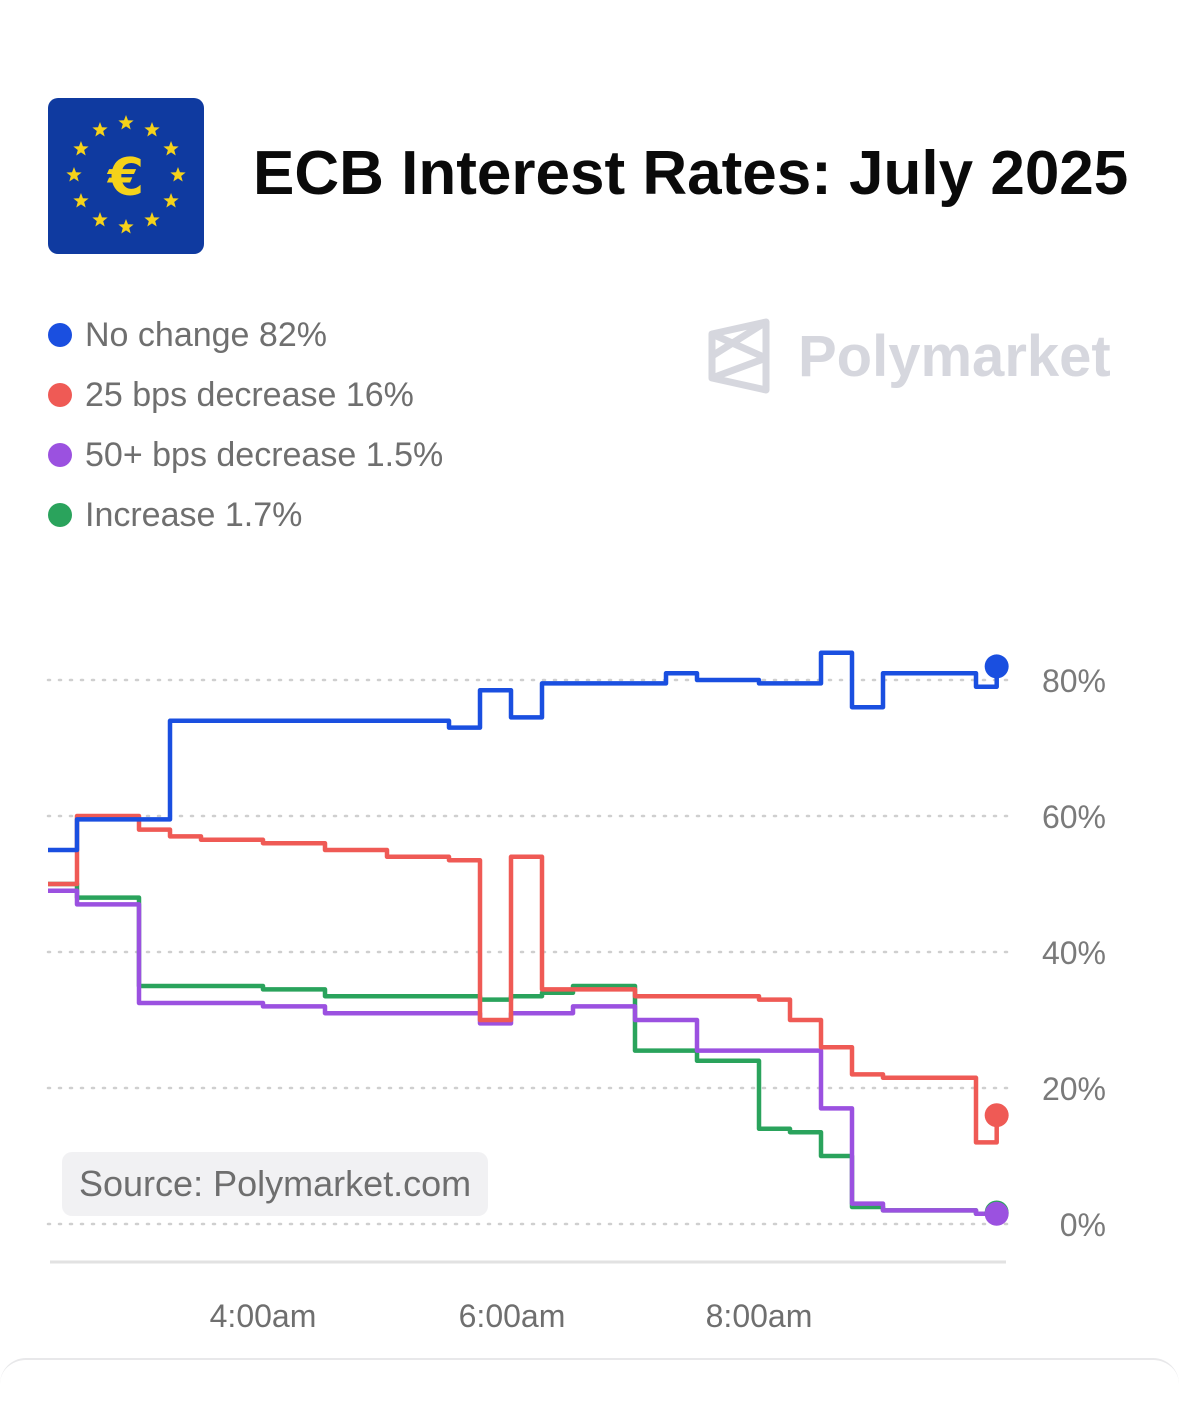 This screenshot has height=1420, width=1179. What do you see at coordinates (60, 395) in the screenshot?
I see `legend-dot-25bps` at bounding box center [60, 395].